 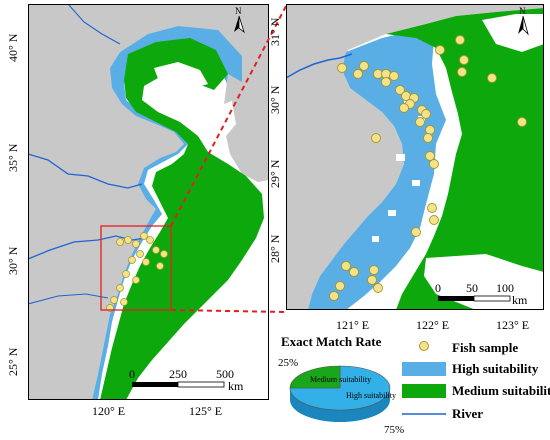 I want to click on pie-3d-body, so click(x=340, y=393).